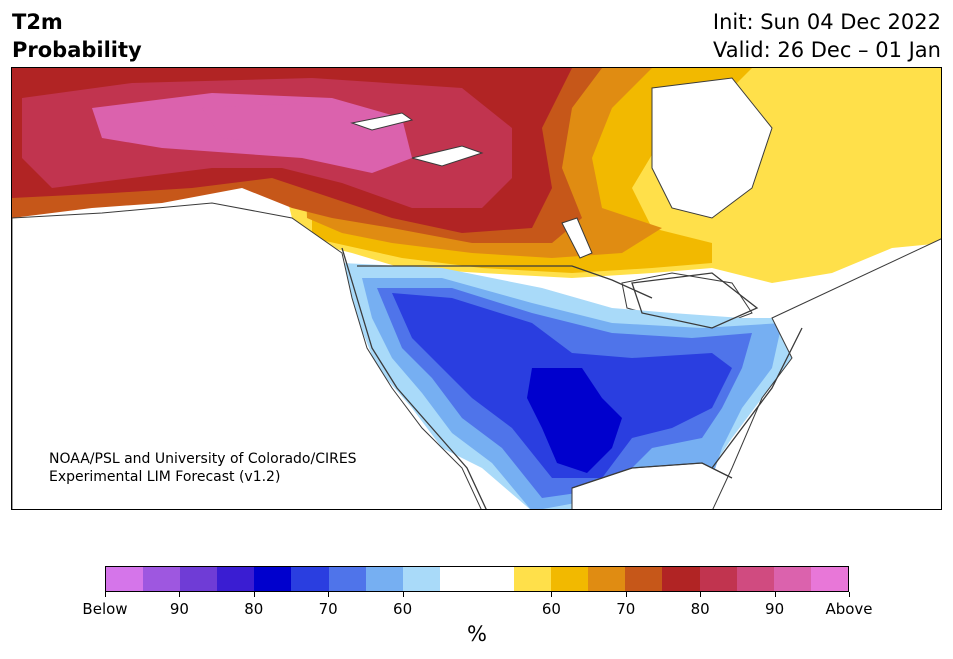 The height and width of the screenshot is (659, 953). What do you see at coordinates (826, 373) in the screenshot?
I see `atlantic-ocean` at bounding box center [826, 373].